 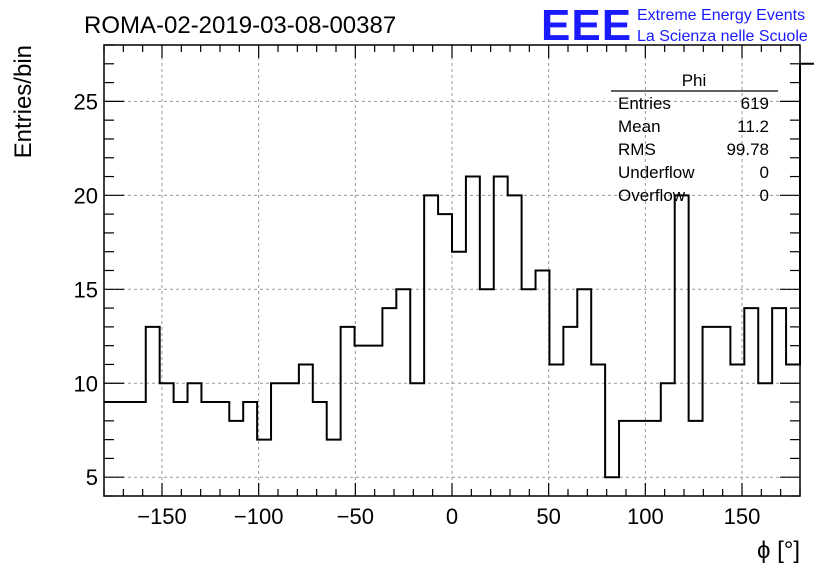 What do you see at coordinates (645, 516) in the screenshot?
I see `x-tick-label: 100` at bounding box center [645, 516].